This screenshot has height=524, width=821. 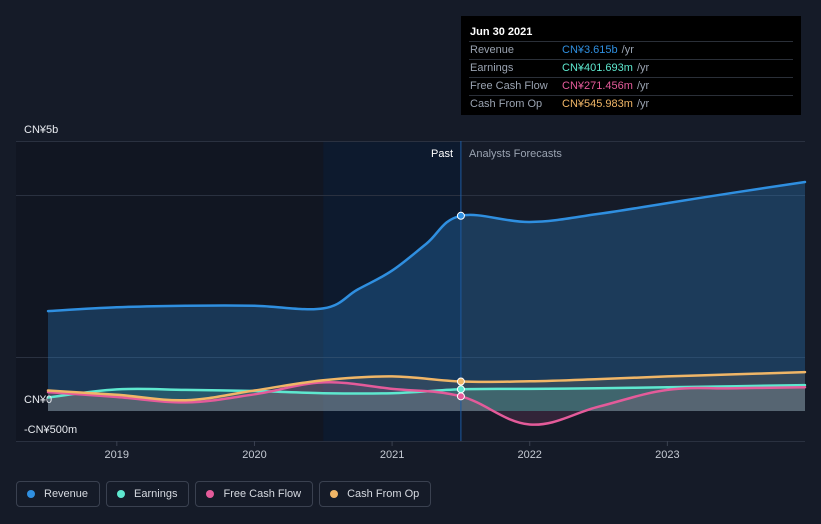 What do you see at coordinates (460, 396) in the screenshot?
I see `free-cash-flow-marker` at bounding box center [460, 396].